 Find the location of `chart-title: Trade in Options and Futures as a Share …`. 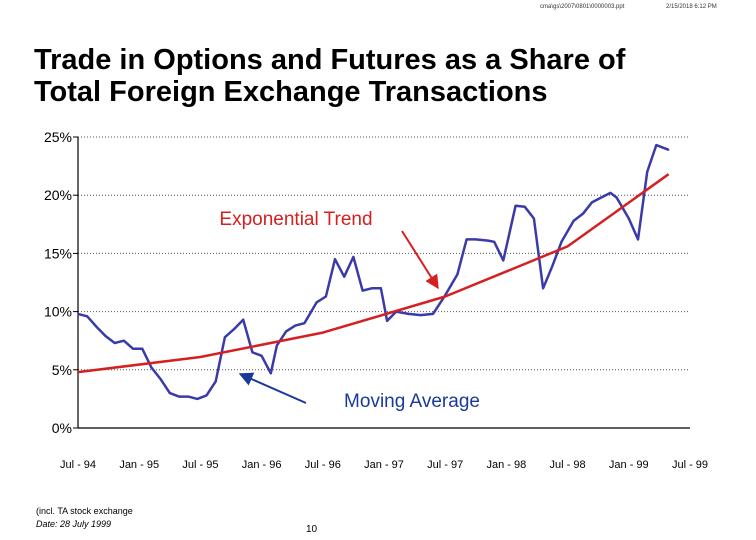

chart-title: Trade in Options and Futures as a Share … is located at coordinates (384, 76).